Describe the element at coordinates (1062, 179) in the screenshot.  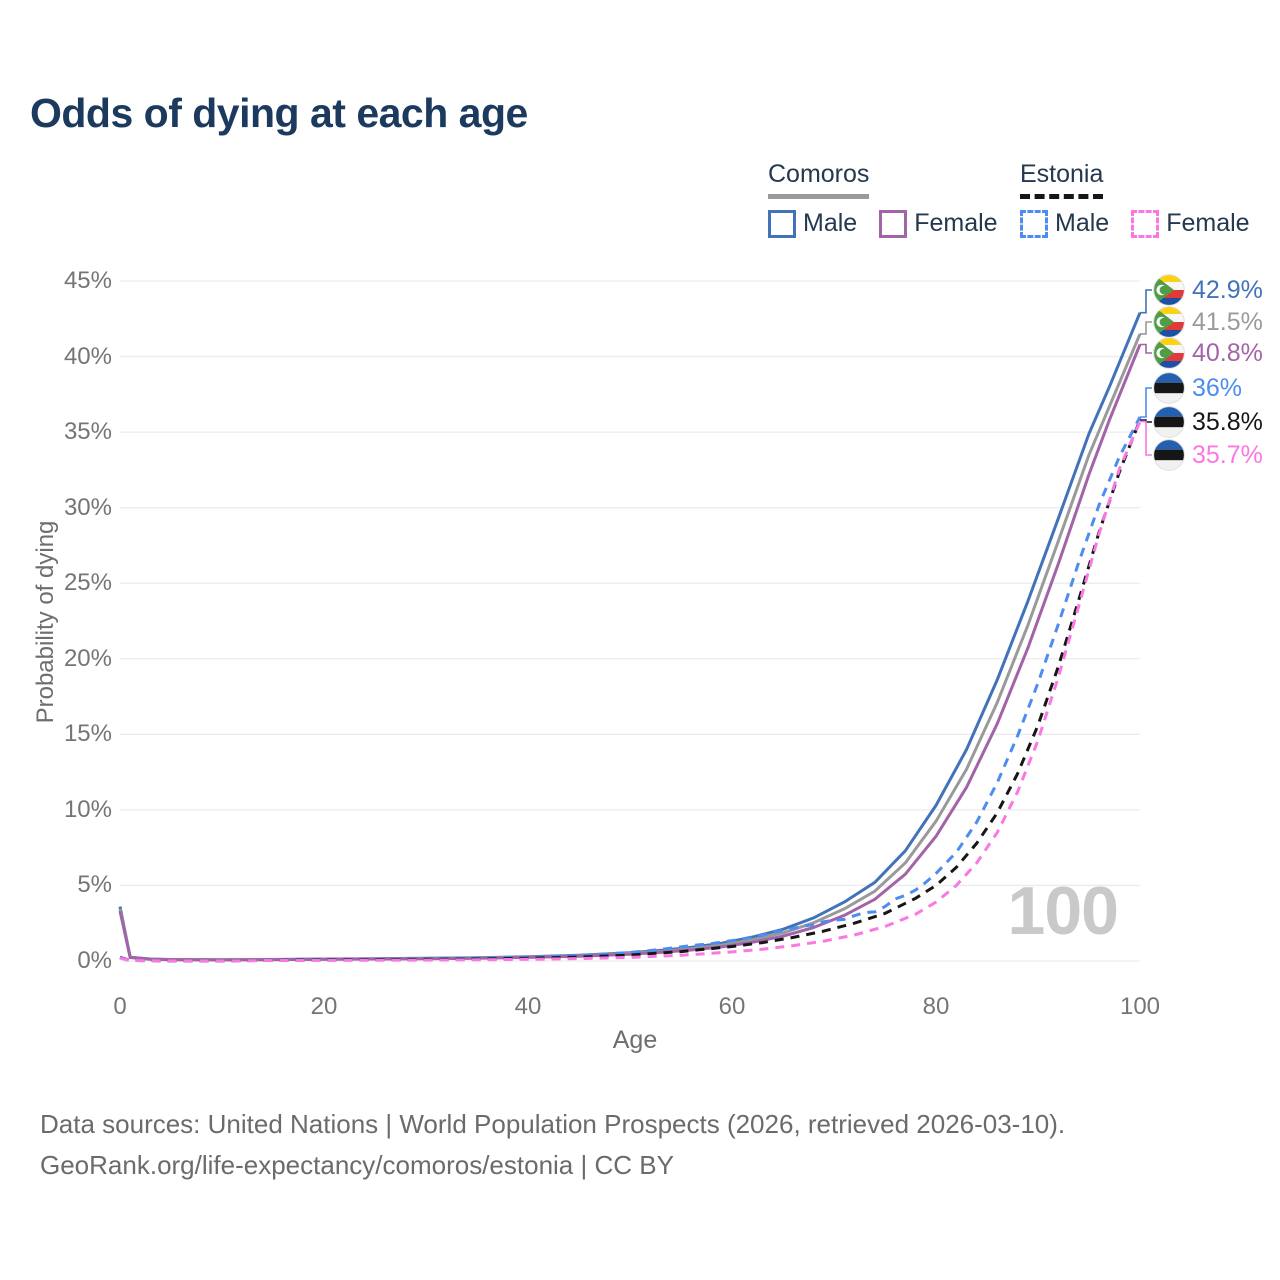
I see `legend-heading-estonia: Estonia` at that location.